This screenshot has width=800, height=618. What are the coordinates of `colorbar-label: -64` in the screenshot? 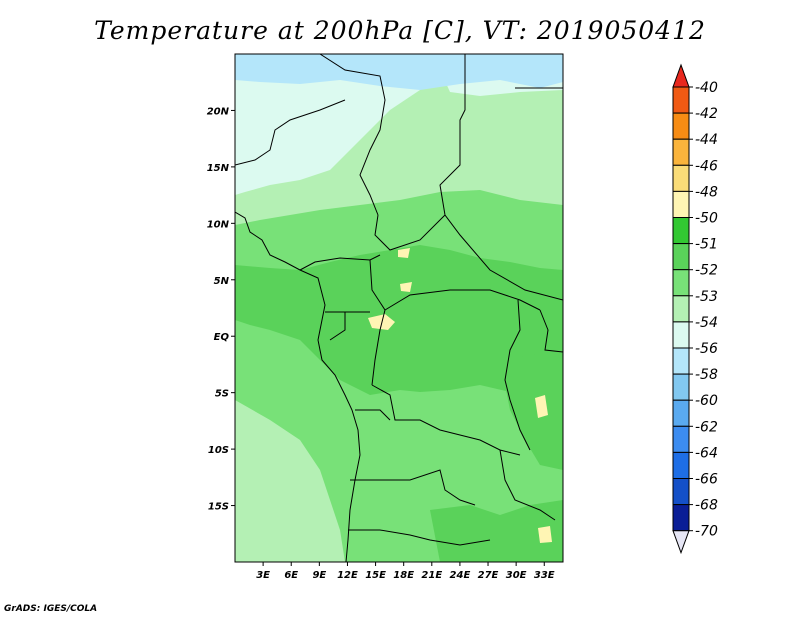 It's located at (706, 453).